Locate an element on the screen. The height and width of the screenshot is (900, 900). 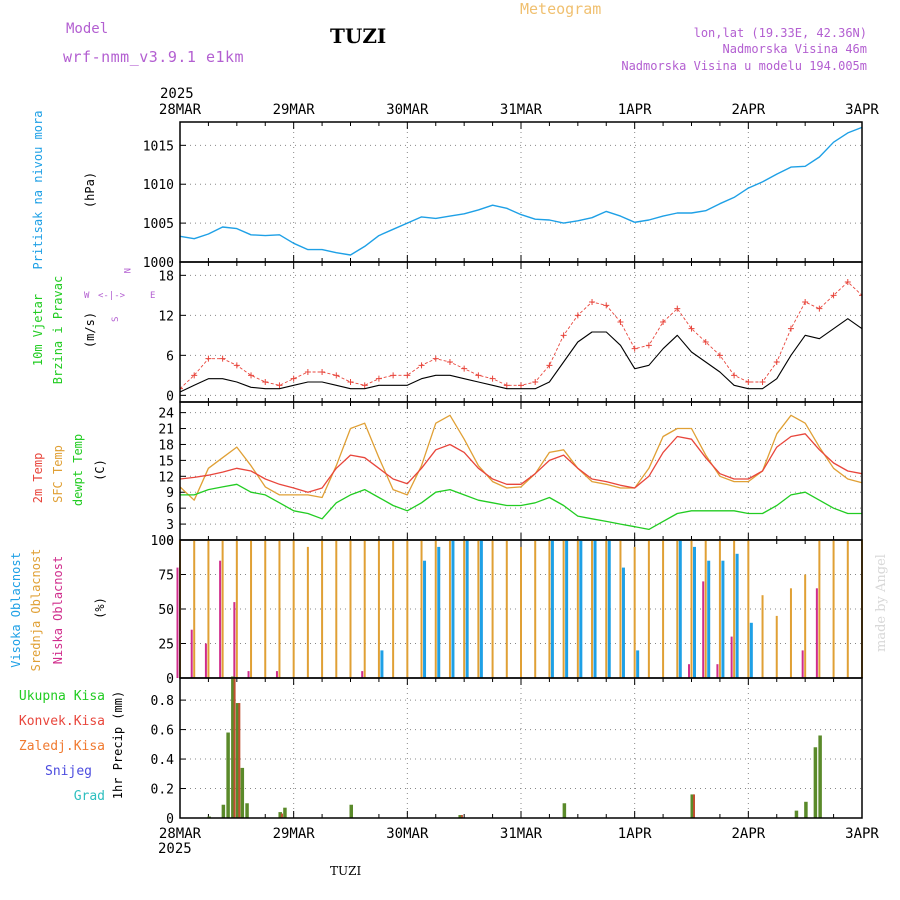
bottom-day-labels: 28MAR 29MAR 30MAR 31MAR 1APR 2APR 3APR is located at coordinates (519, 834).